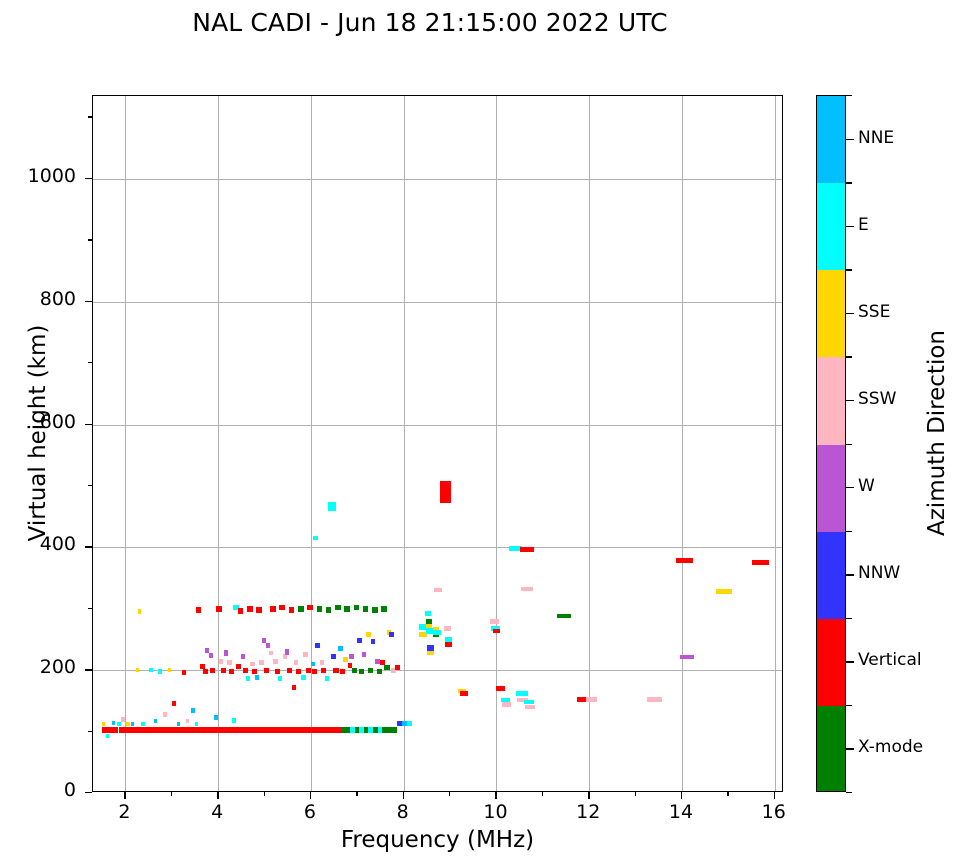 Image resolution: width=958 pixels, height=857 pixels. What do you see at coordinates (57, 421) in the screenshot?
I see `y-tick-label: 600` at bounding box center [57, 421].